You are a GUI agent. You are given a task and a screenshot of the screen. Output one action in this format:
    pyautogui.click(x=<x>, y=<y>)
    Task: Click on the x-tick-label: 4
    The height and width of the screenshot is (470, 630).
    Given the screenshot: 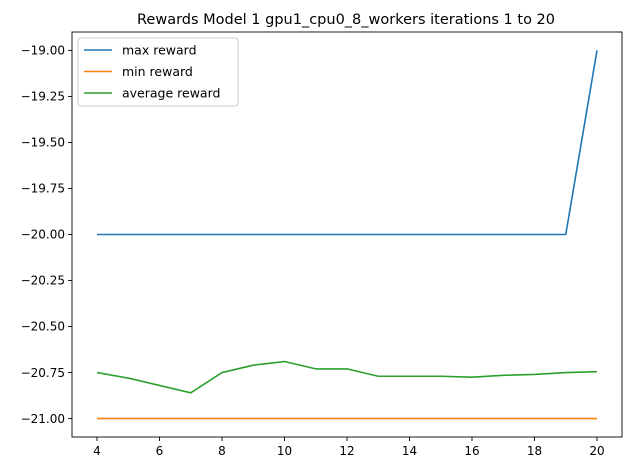 What is the action you would take?
    pyautogui.click(x=97, y=451)
    